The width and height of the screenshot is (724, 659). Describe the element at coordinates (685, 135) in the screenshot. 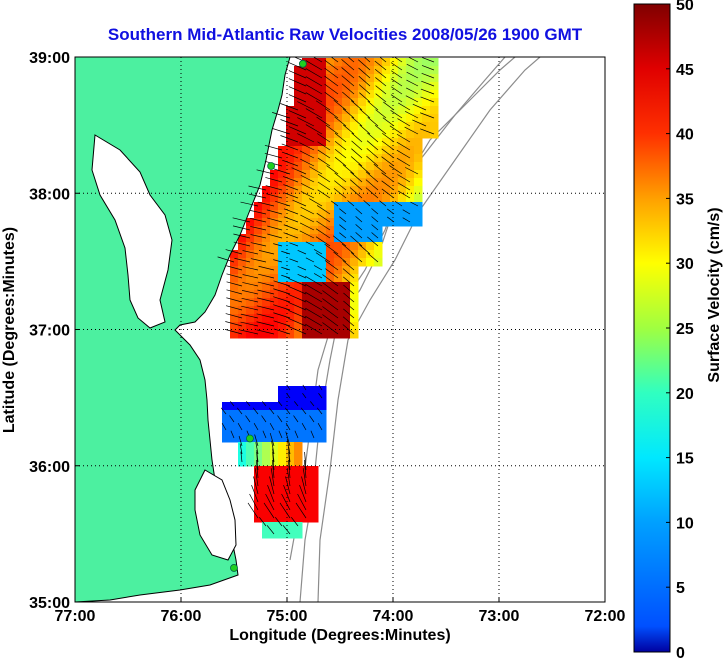

I see `colorbar-tick-label: 40` at that location.